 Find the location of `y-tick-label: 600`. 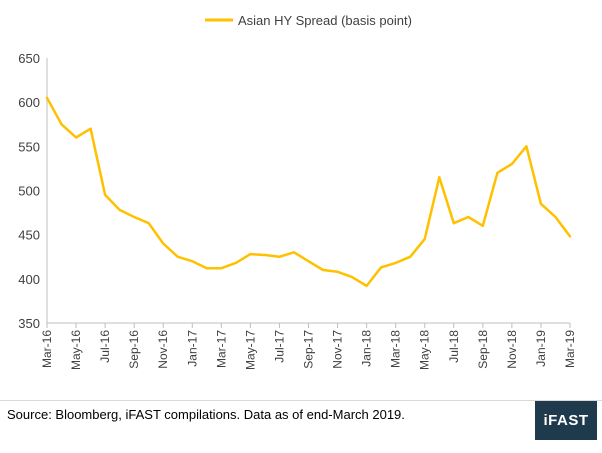

y-tick-label: 600 is located at coordinates (29, 102).